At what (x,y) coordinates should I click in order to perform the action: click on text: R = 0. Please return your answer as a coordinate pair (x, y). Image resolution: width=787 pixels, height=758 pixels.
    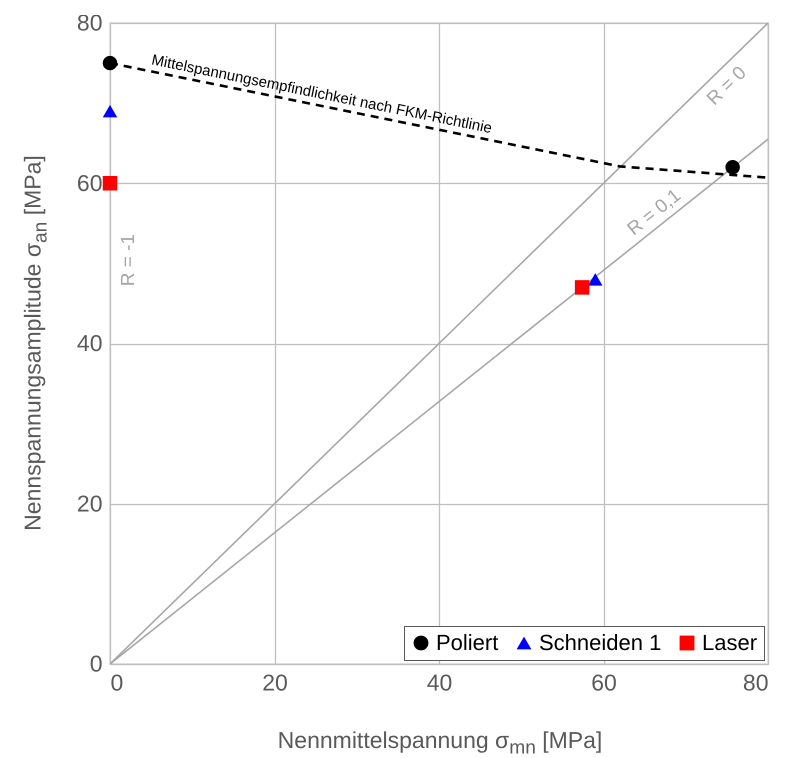
    Looking at the image, I should click on (727, 86).